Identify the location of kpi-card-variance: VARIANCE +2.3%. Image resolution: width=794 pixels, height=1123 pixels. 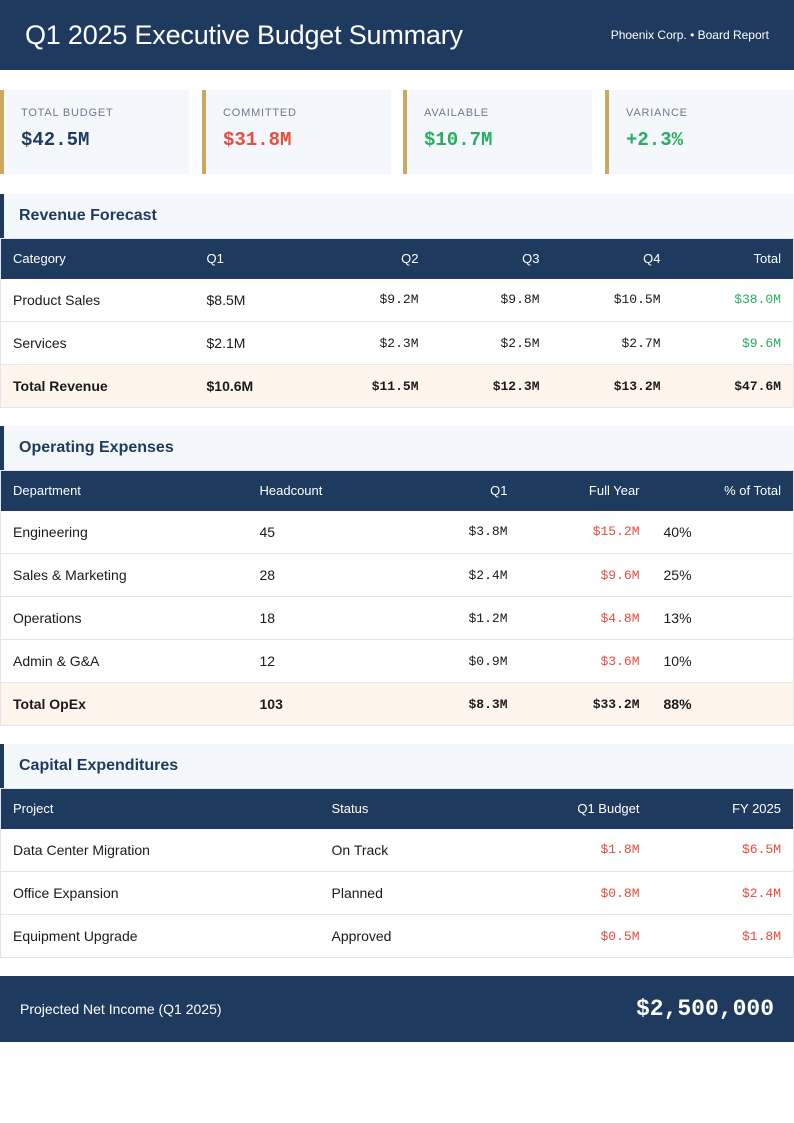
(699, 132).